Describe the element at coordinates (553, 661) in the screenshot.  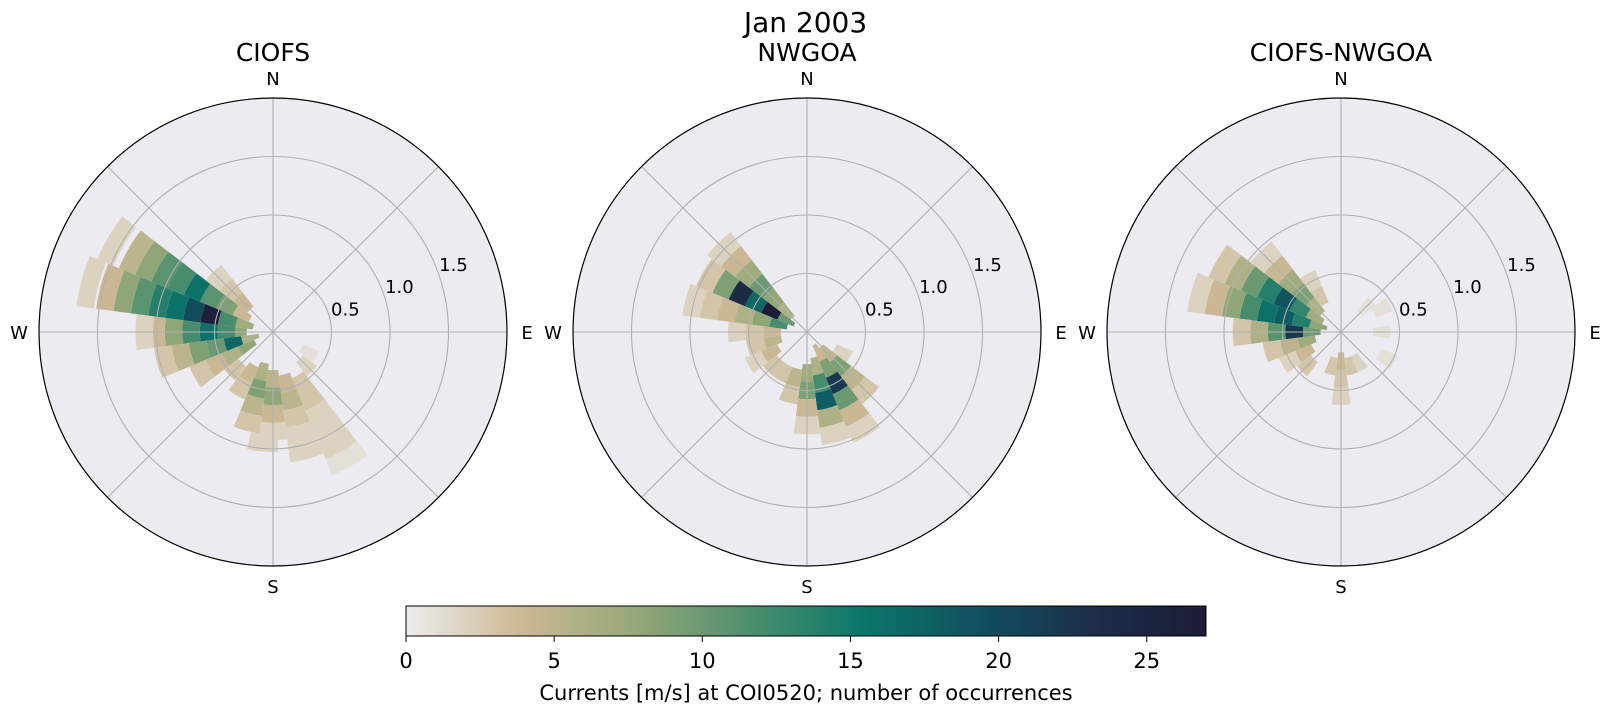
I see `colorbar-tick-label: 5` at that location.